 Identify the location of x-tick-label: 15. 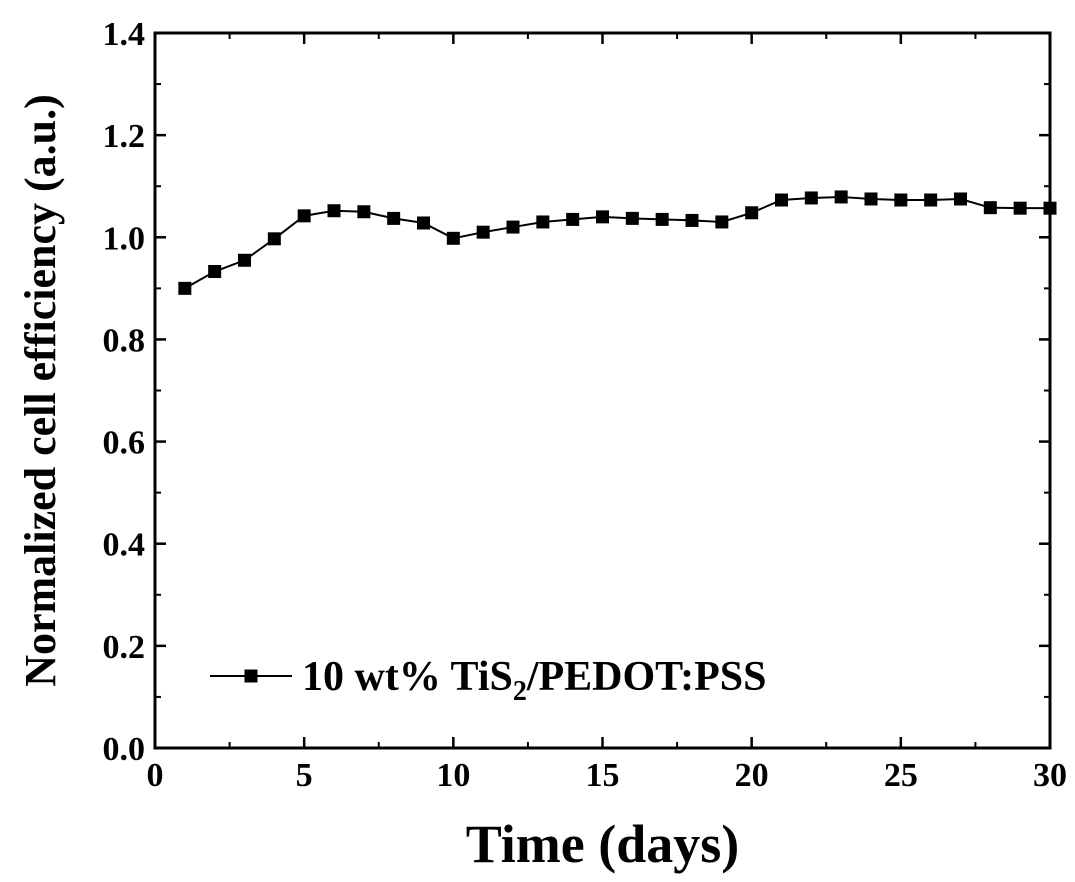
(603, 775).